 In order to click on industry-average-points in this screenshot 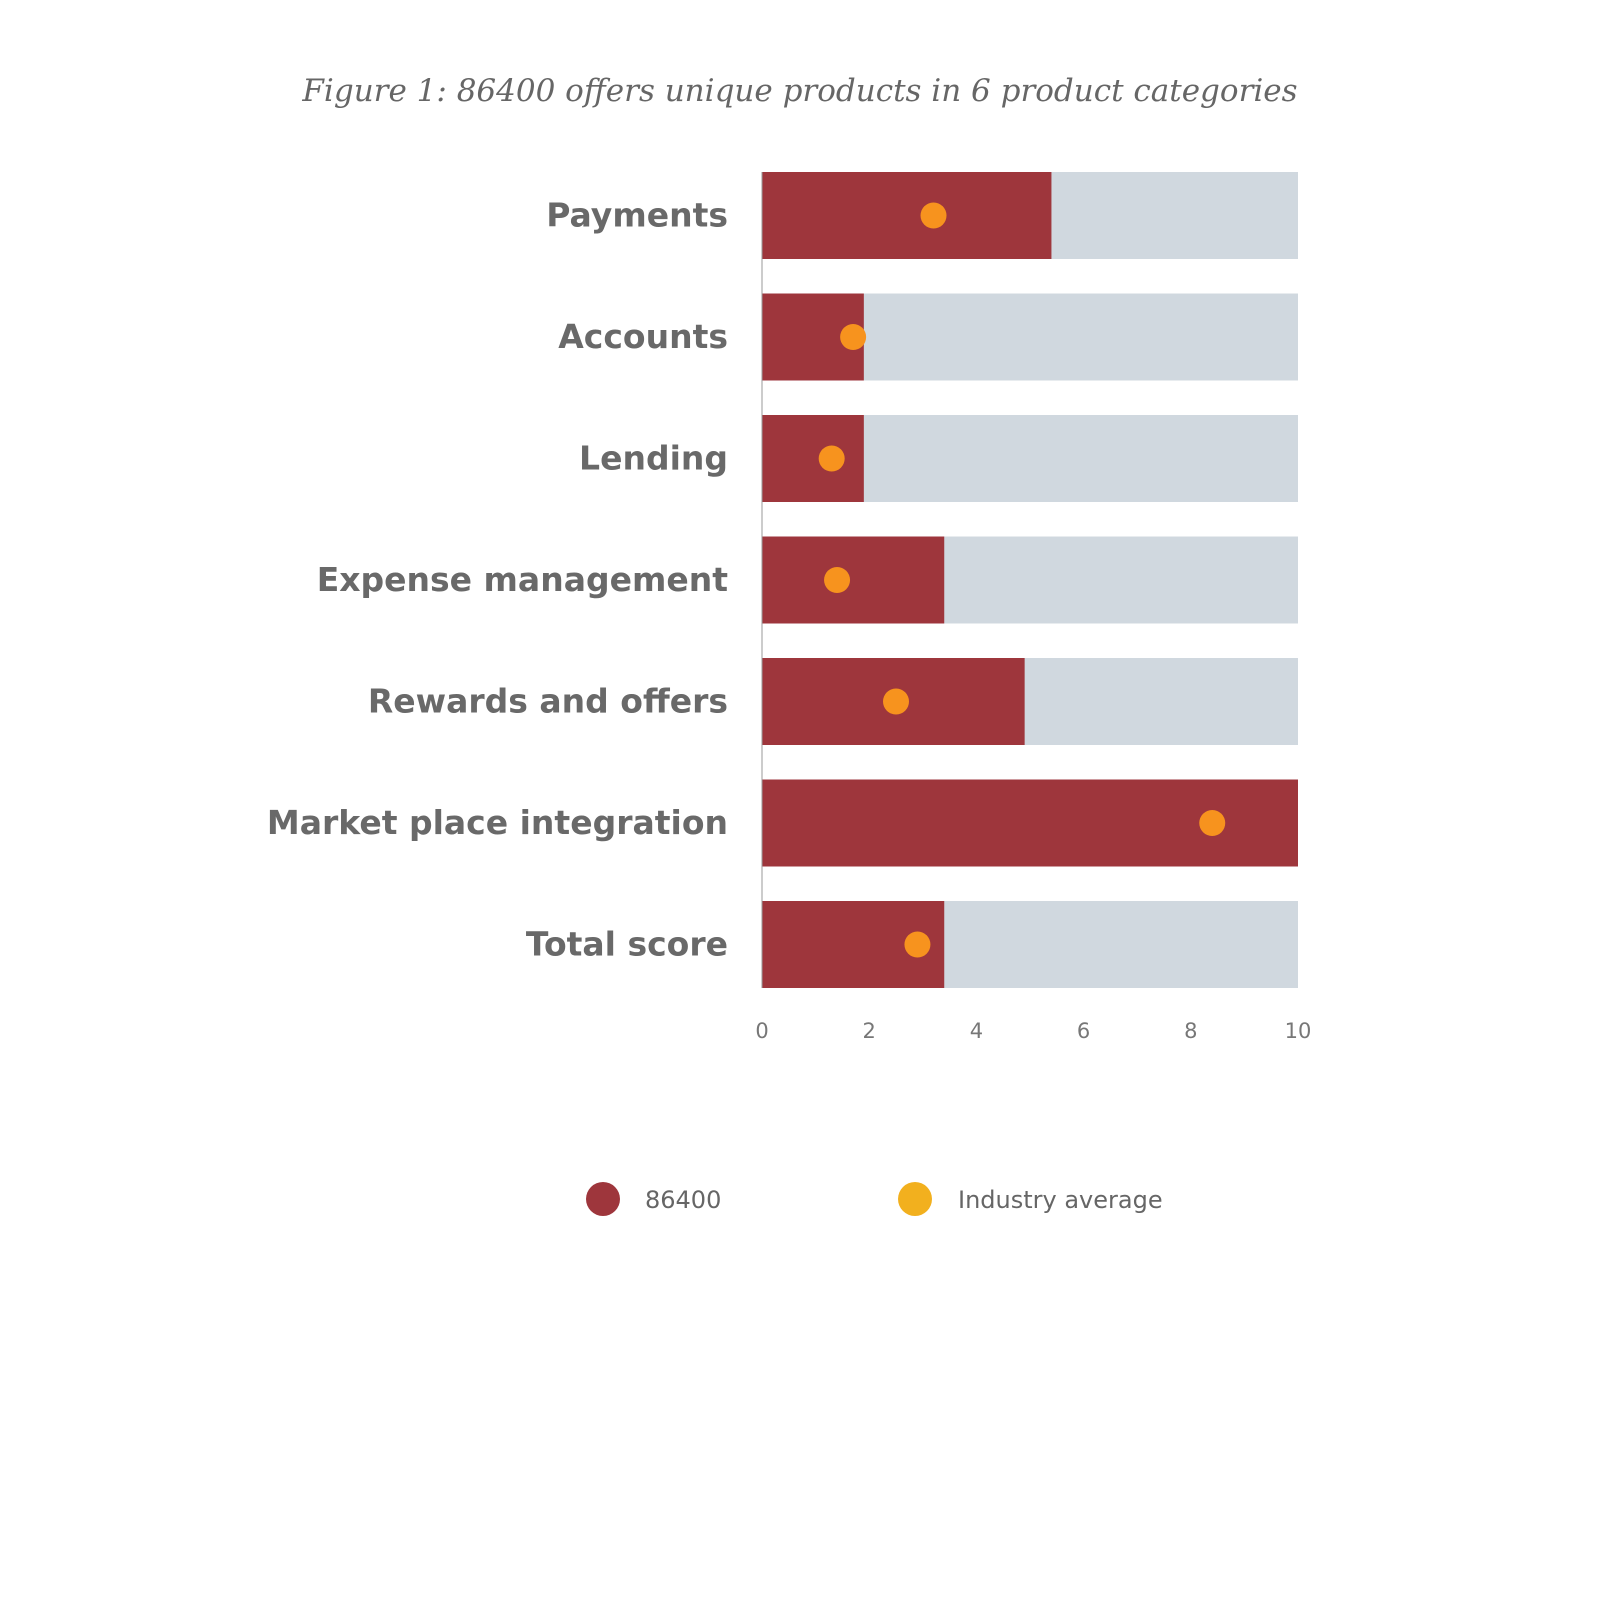, I will do `click(1022, 580)`.